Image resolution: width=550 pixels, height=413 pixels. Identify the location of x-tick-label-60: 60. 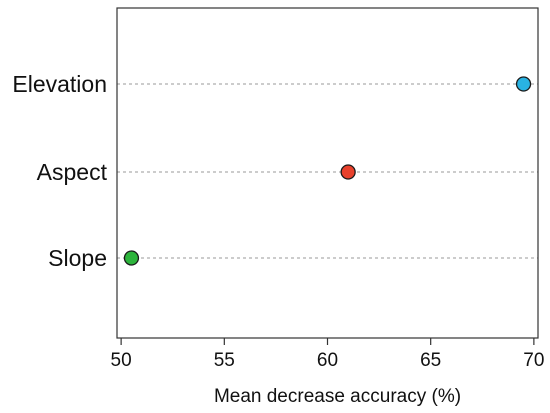
(327, 360).